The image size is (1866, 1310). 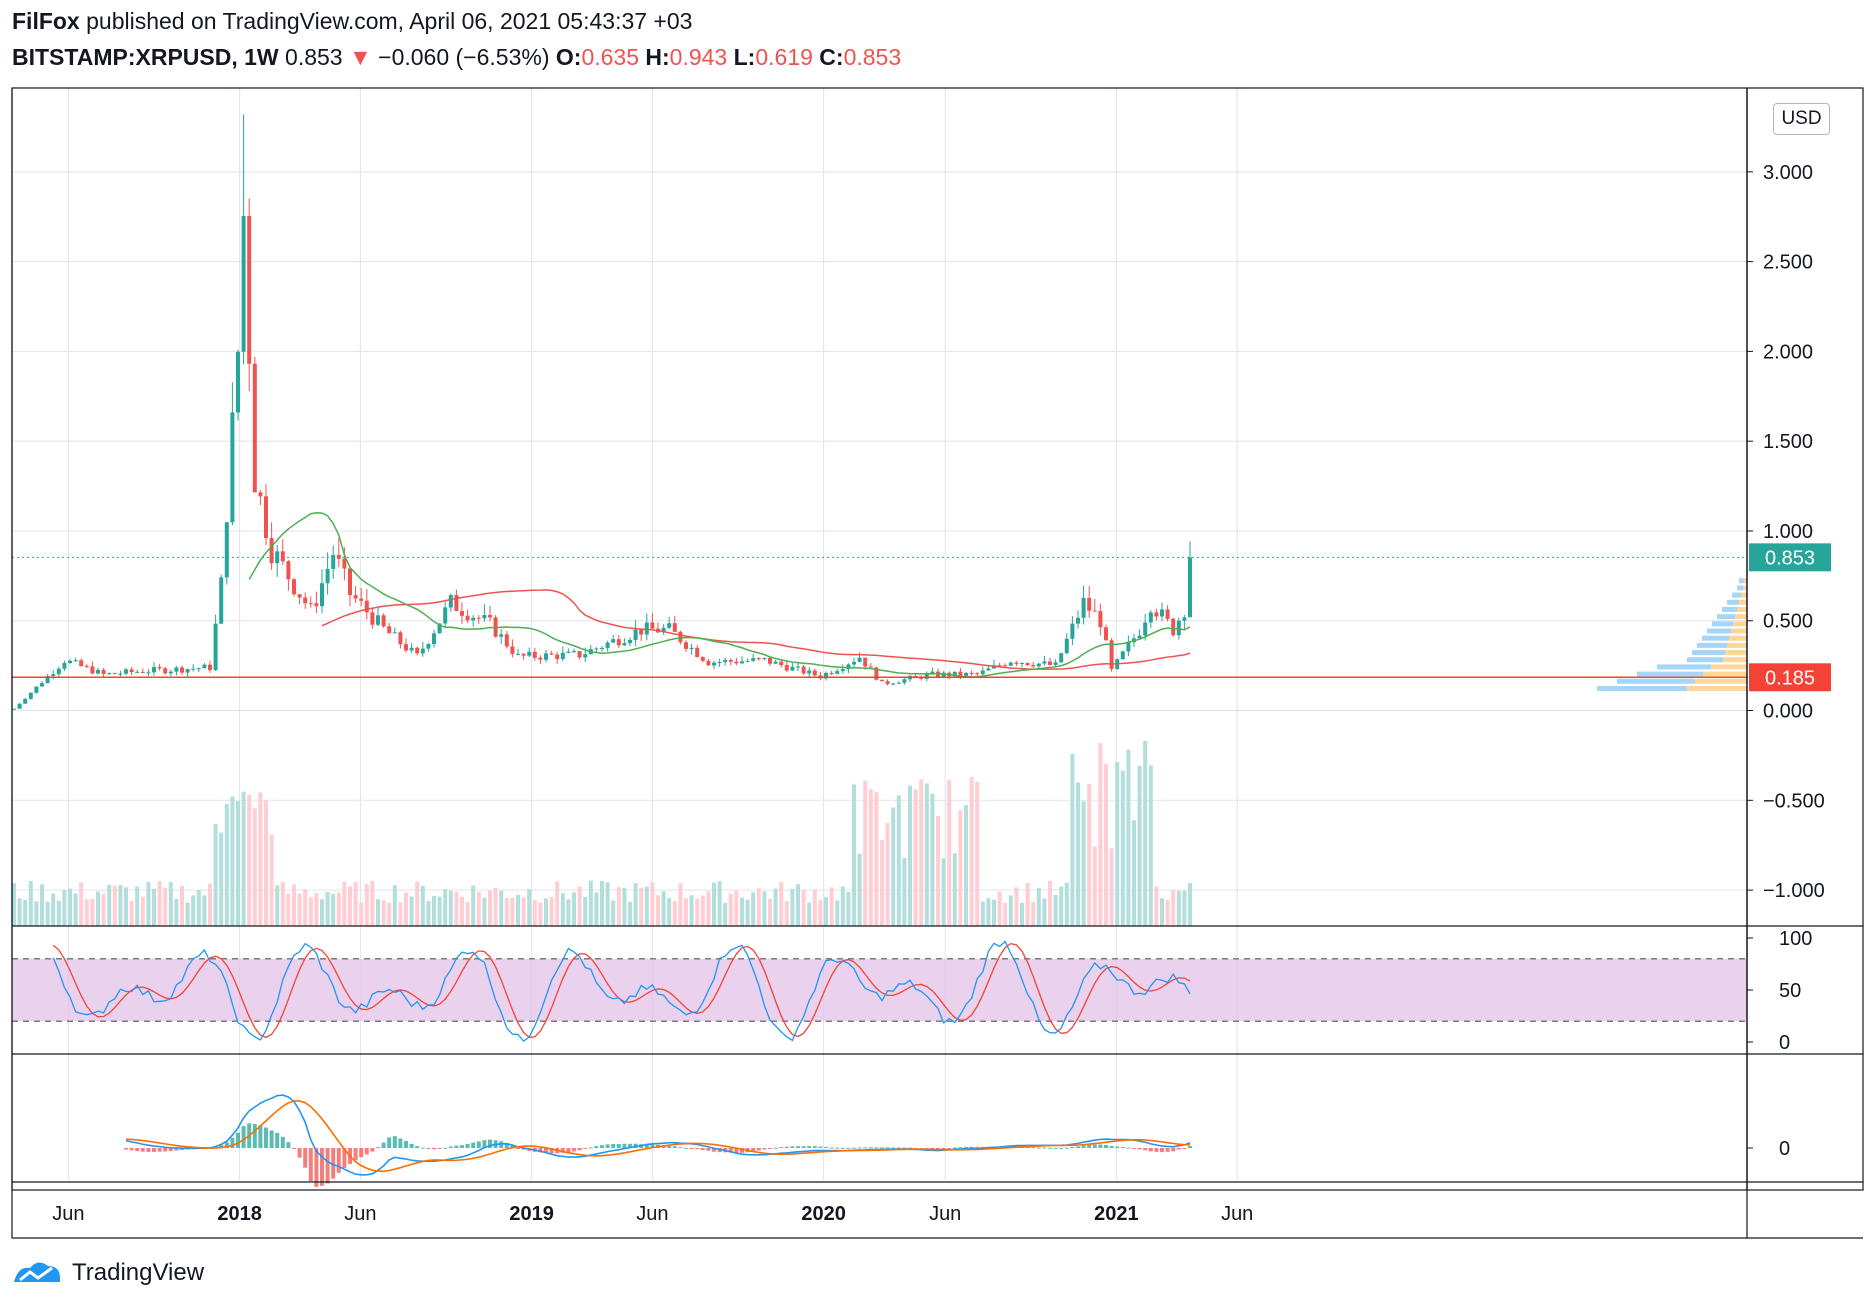 I want to click on footer-brand: TradingView, so click(x=138, y=1272).